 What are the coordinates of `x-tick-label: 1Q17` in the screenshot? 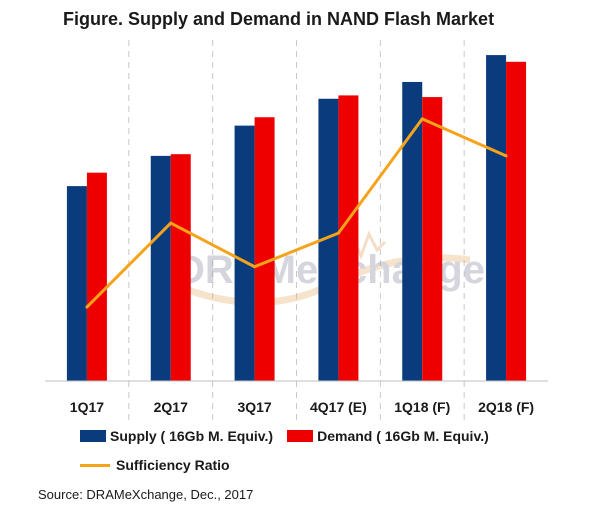 It's located at (87, 407).